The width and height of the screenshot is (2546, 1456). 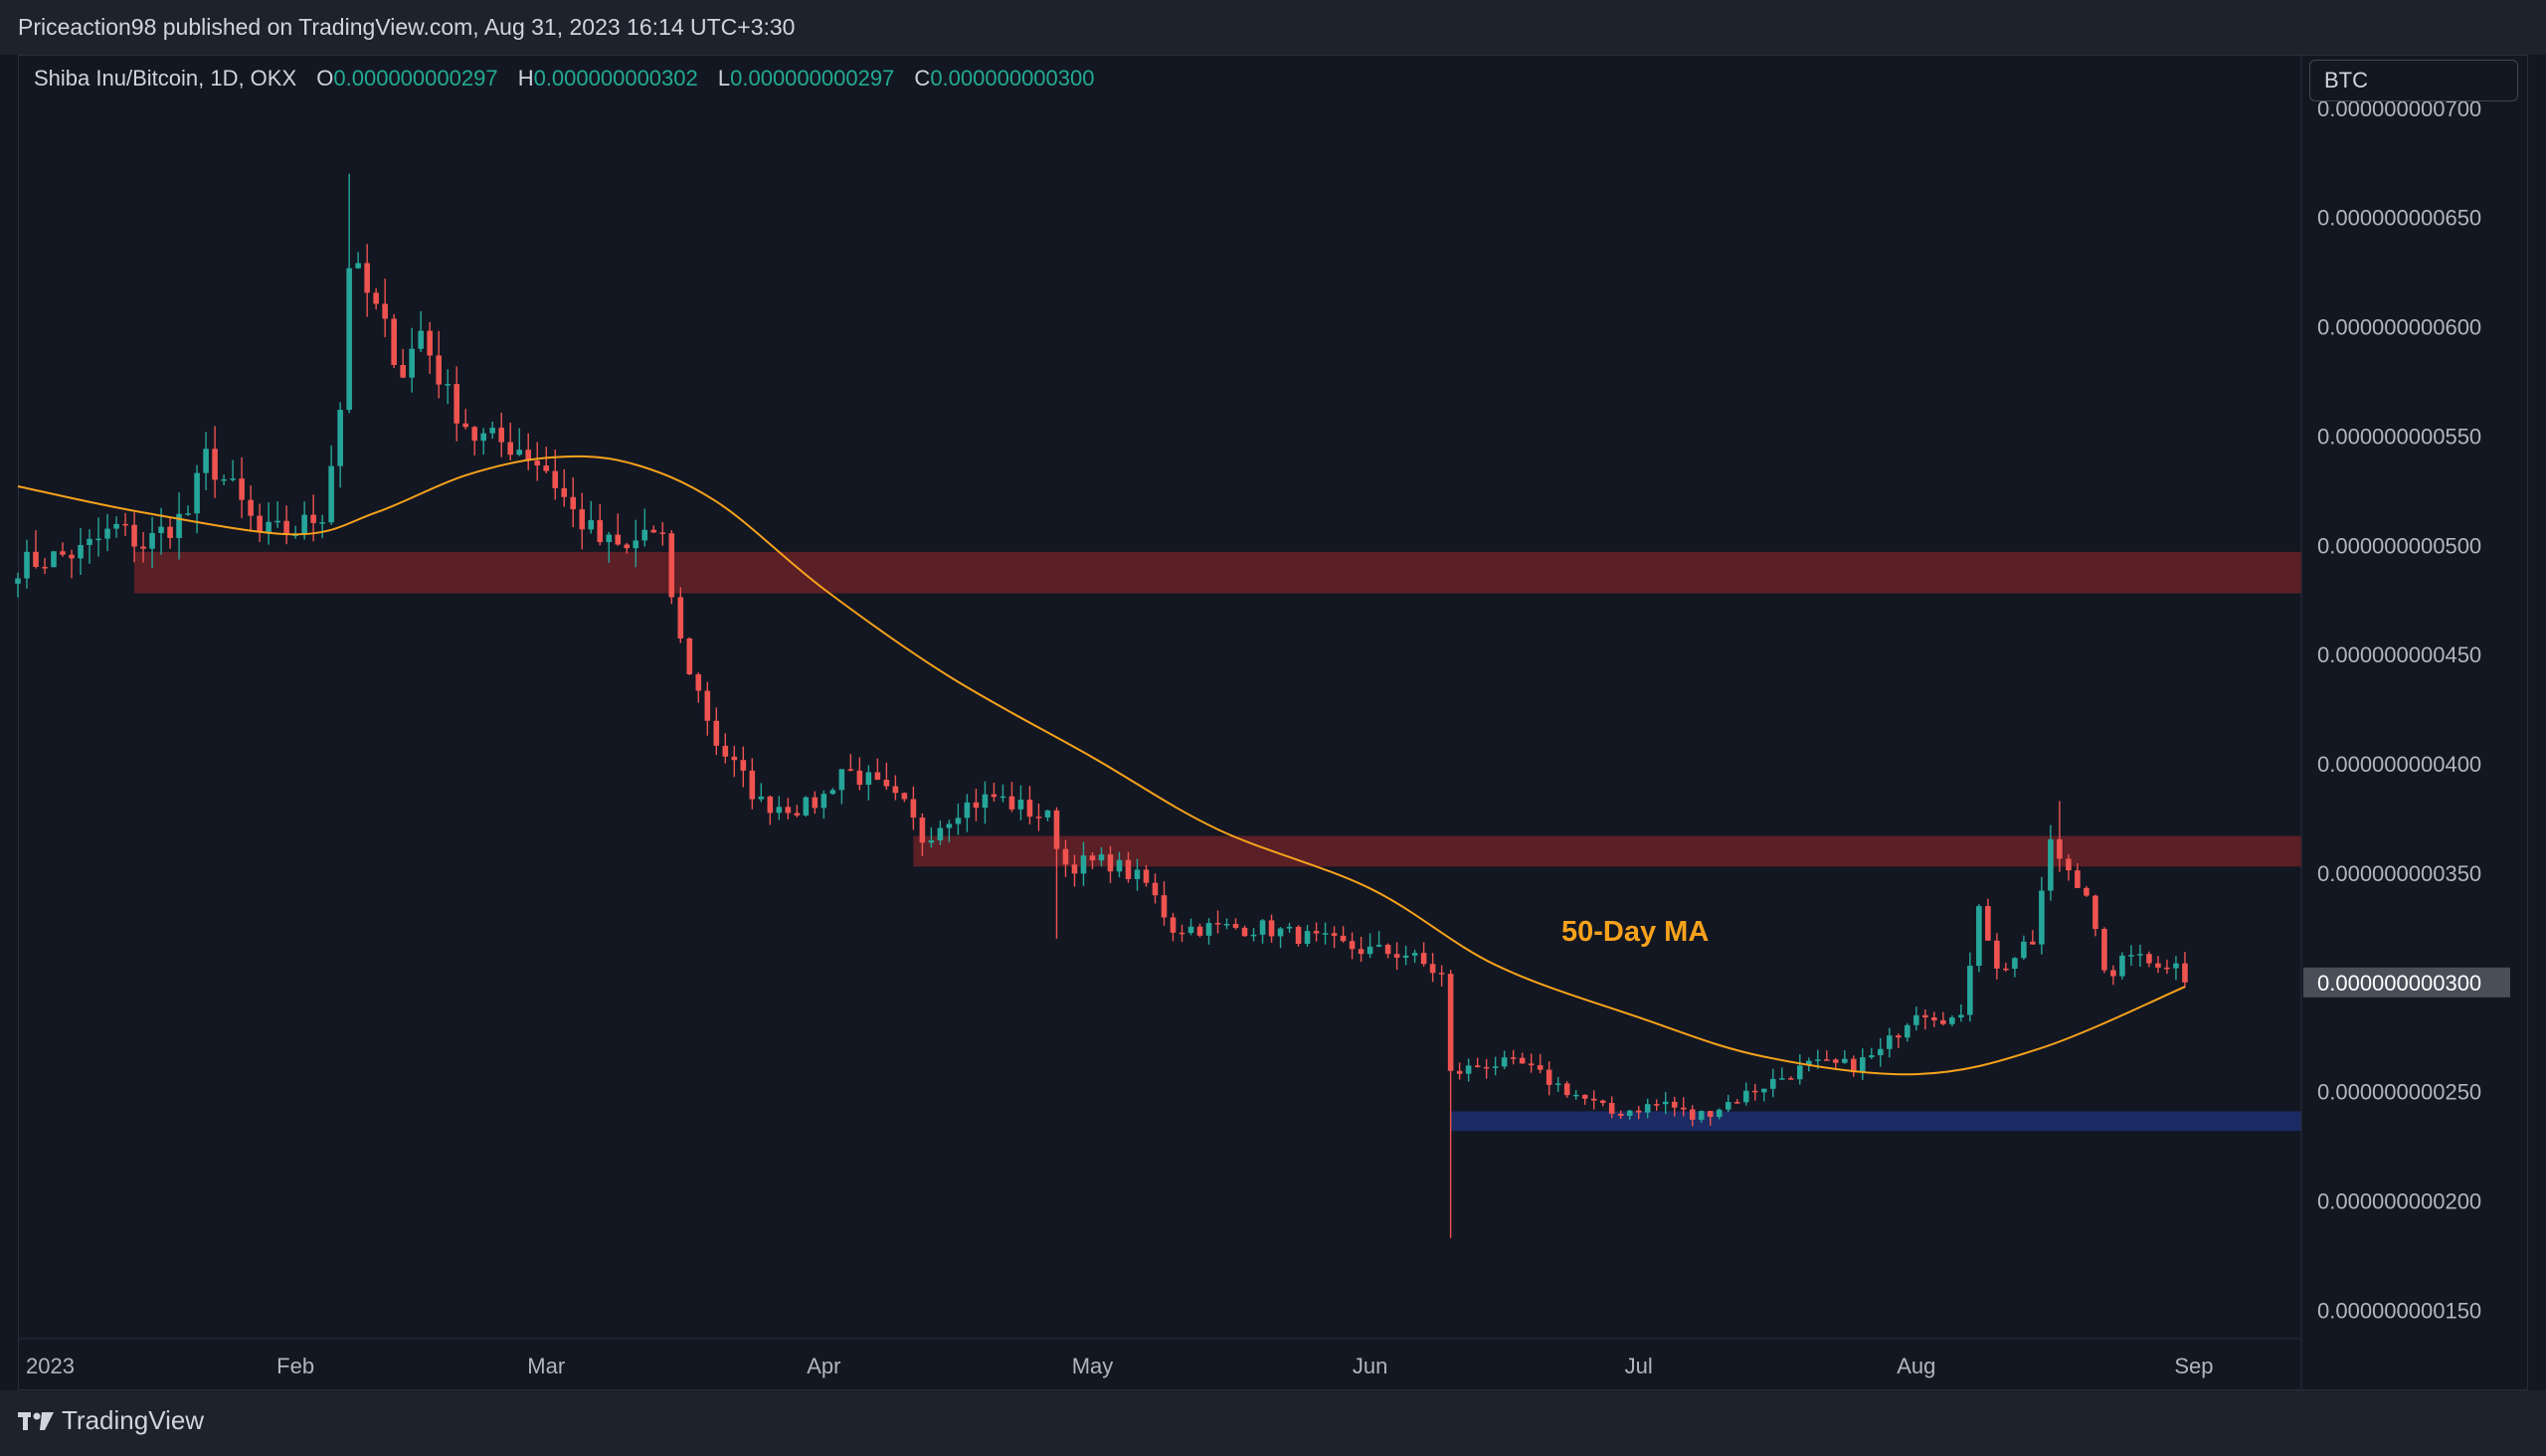 What do you see at coordinates (724, 78) in the screenshot?
I see `low-label: L` at bounding box center [724, 78].